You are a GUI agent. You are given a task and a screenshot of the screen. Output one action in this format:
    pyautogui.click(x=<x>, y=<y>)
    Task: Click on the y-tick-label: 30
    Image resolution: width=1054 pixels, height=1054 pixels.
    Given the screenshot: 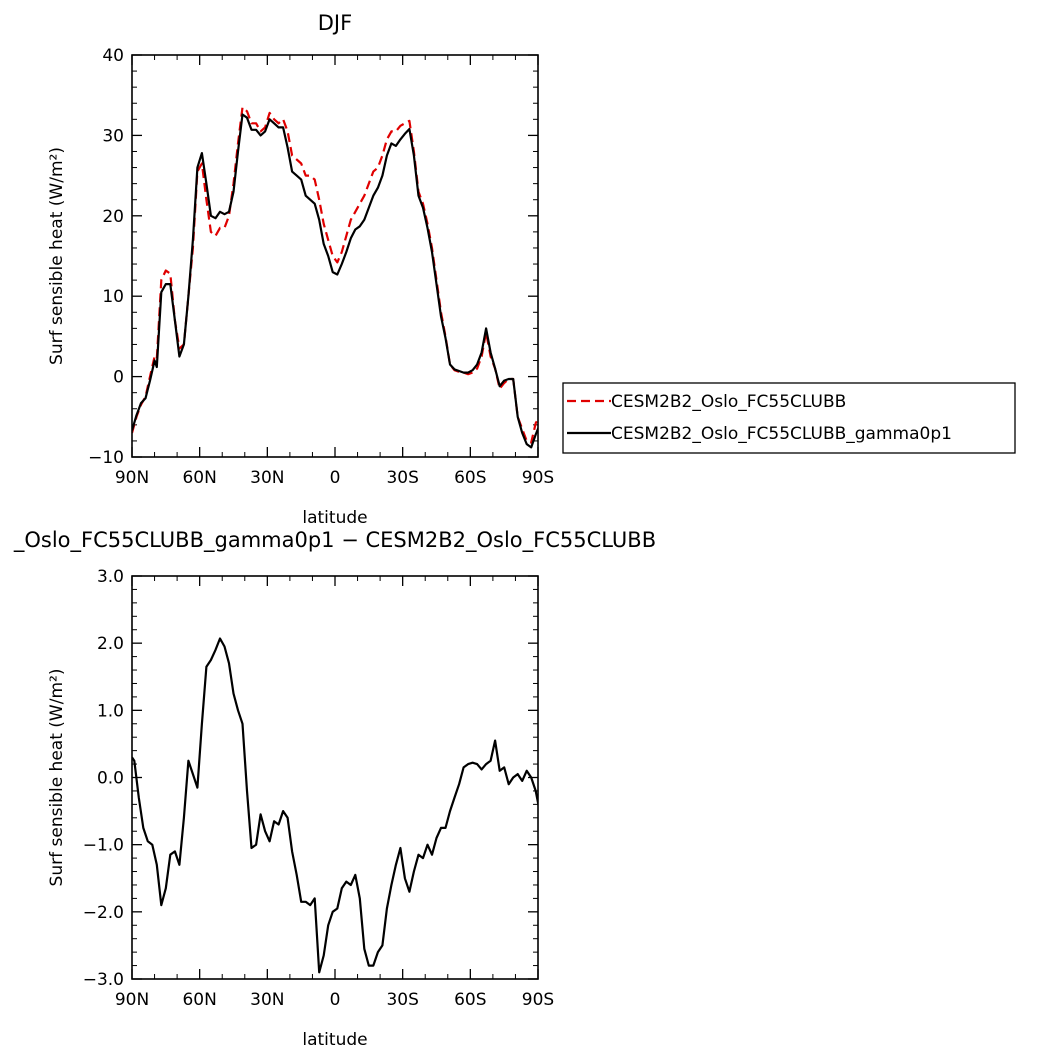 What is the action you would take?
    pyautogui.click(x=113, y=136)
    